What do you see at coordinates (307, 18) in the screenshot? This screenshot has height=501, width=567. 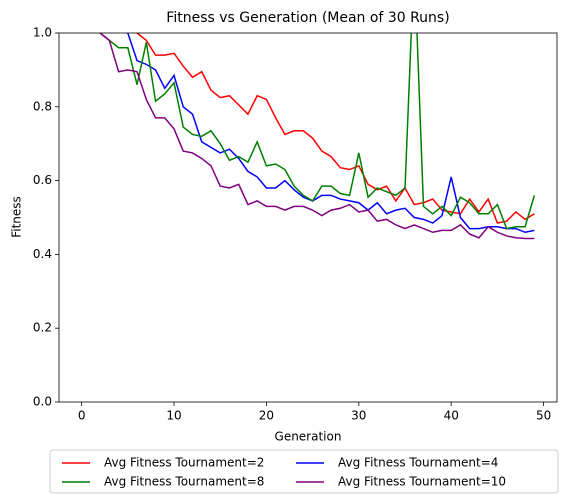 I see `chart-title: Fitness vs Generation (Mean of 30 Runs)` at bounding box center [307, 18].